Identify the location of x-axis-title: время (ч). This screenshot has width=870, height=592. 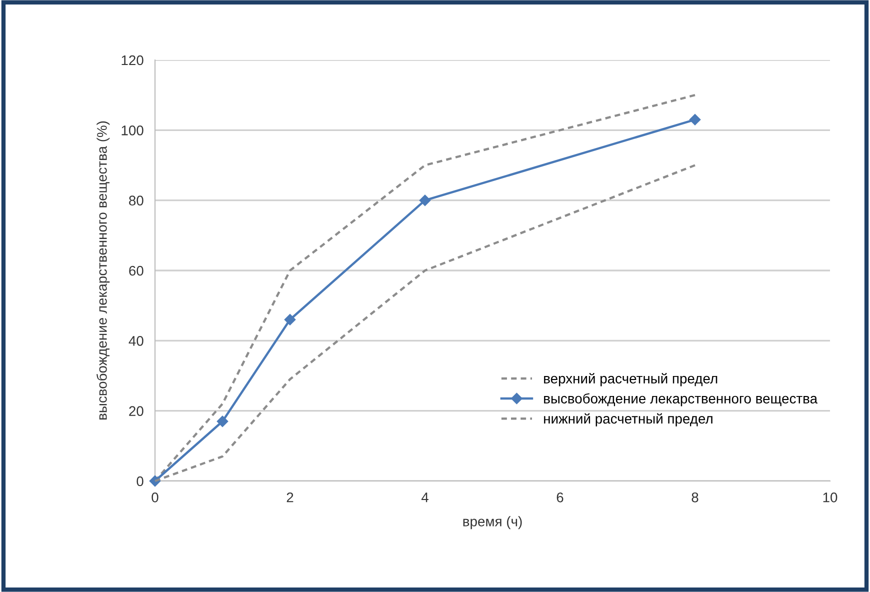
(492, 523).